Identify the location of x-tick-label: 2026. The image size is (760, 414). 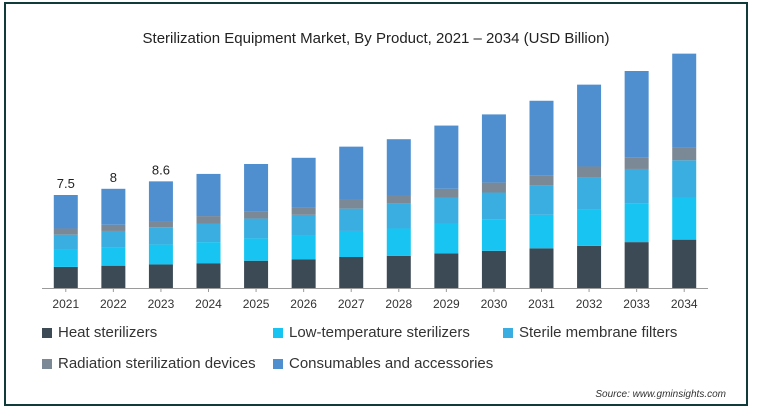
(303, 304).